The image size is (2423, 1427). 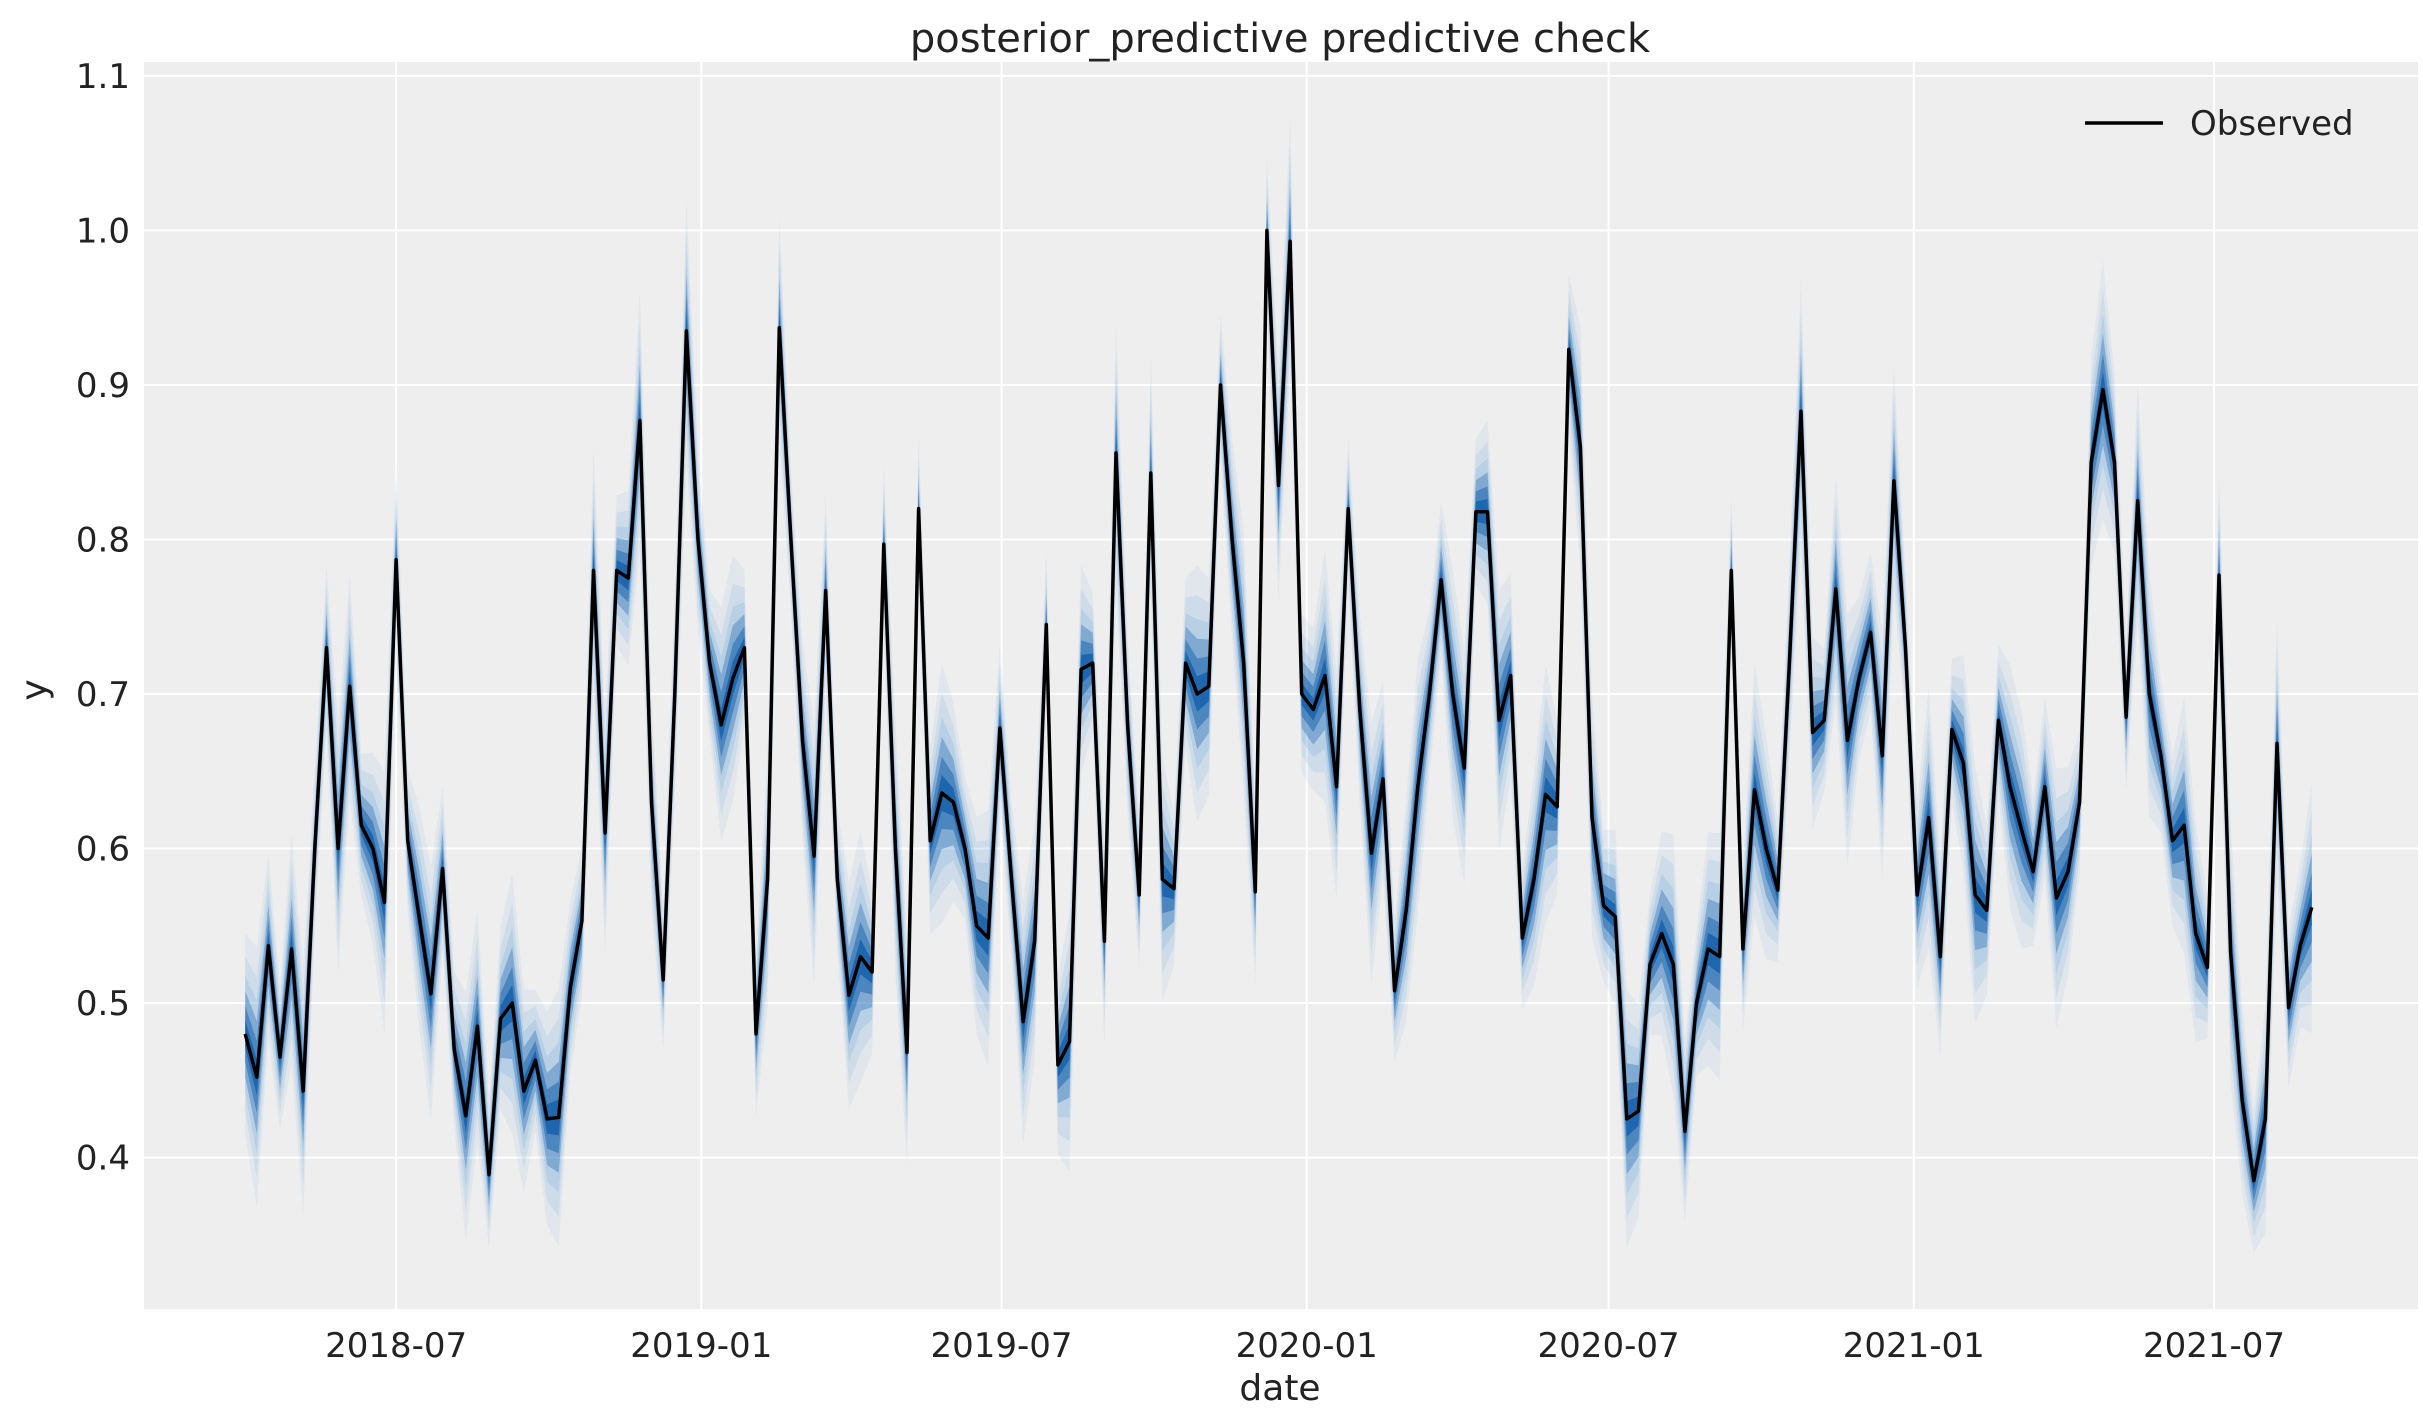 What do you see at coordinates (1001, 1346) in the screenshot?
I see `x-tick-label: 2019-07` at bounding box center [1001, 1346].